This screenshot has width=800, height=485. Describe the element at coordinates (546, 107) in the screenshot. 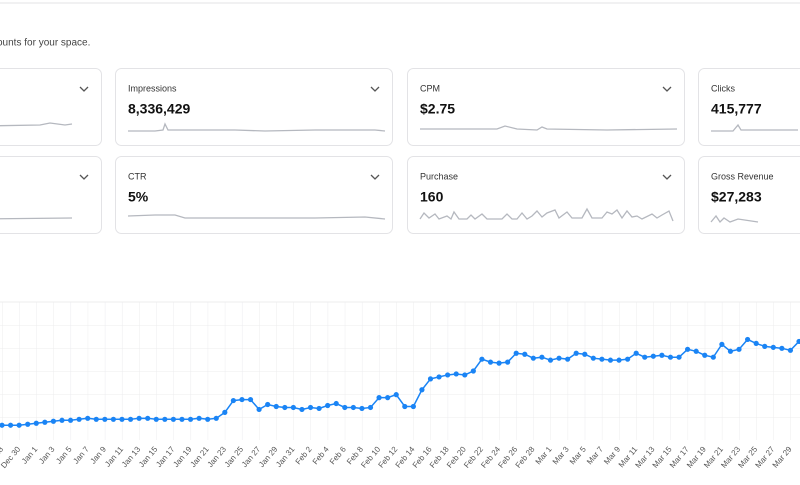

I see `metric-card: CPM$2.75` at that location.